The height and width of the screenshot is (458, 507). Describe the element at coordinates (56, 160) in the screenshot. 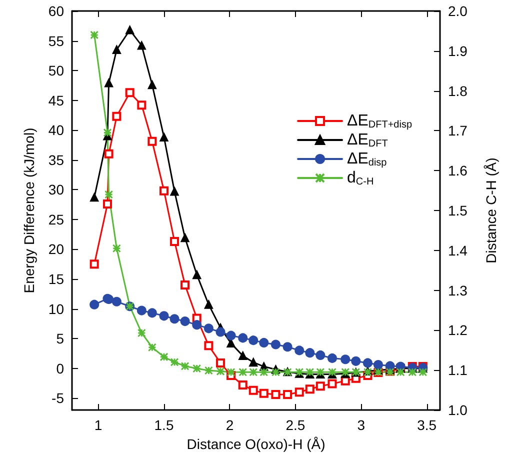

I see `y-tick-label: 35` at that location.